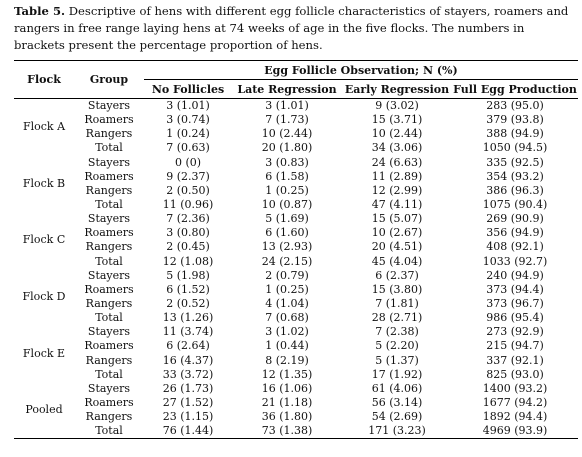  Describe the element at coordinates (287, 346) in the screenshot. I see `value-cell: 1 (0.44)` at that location.